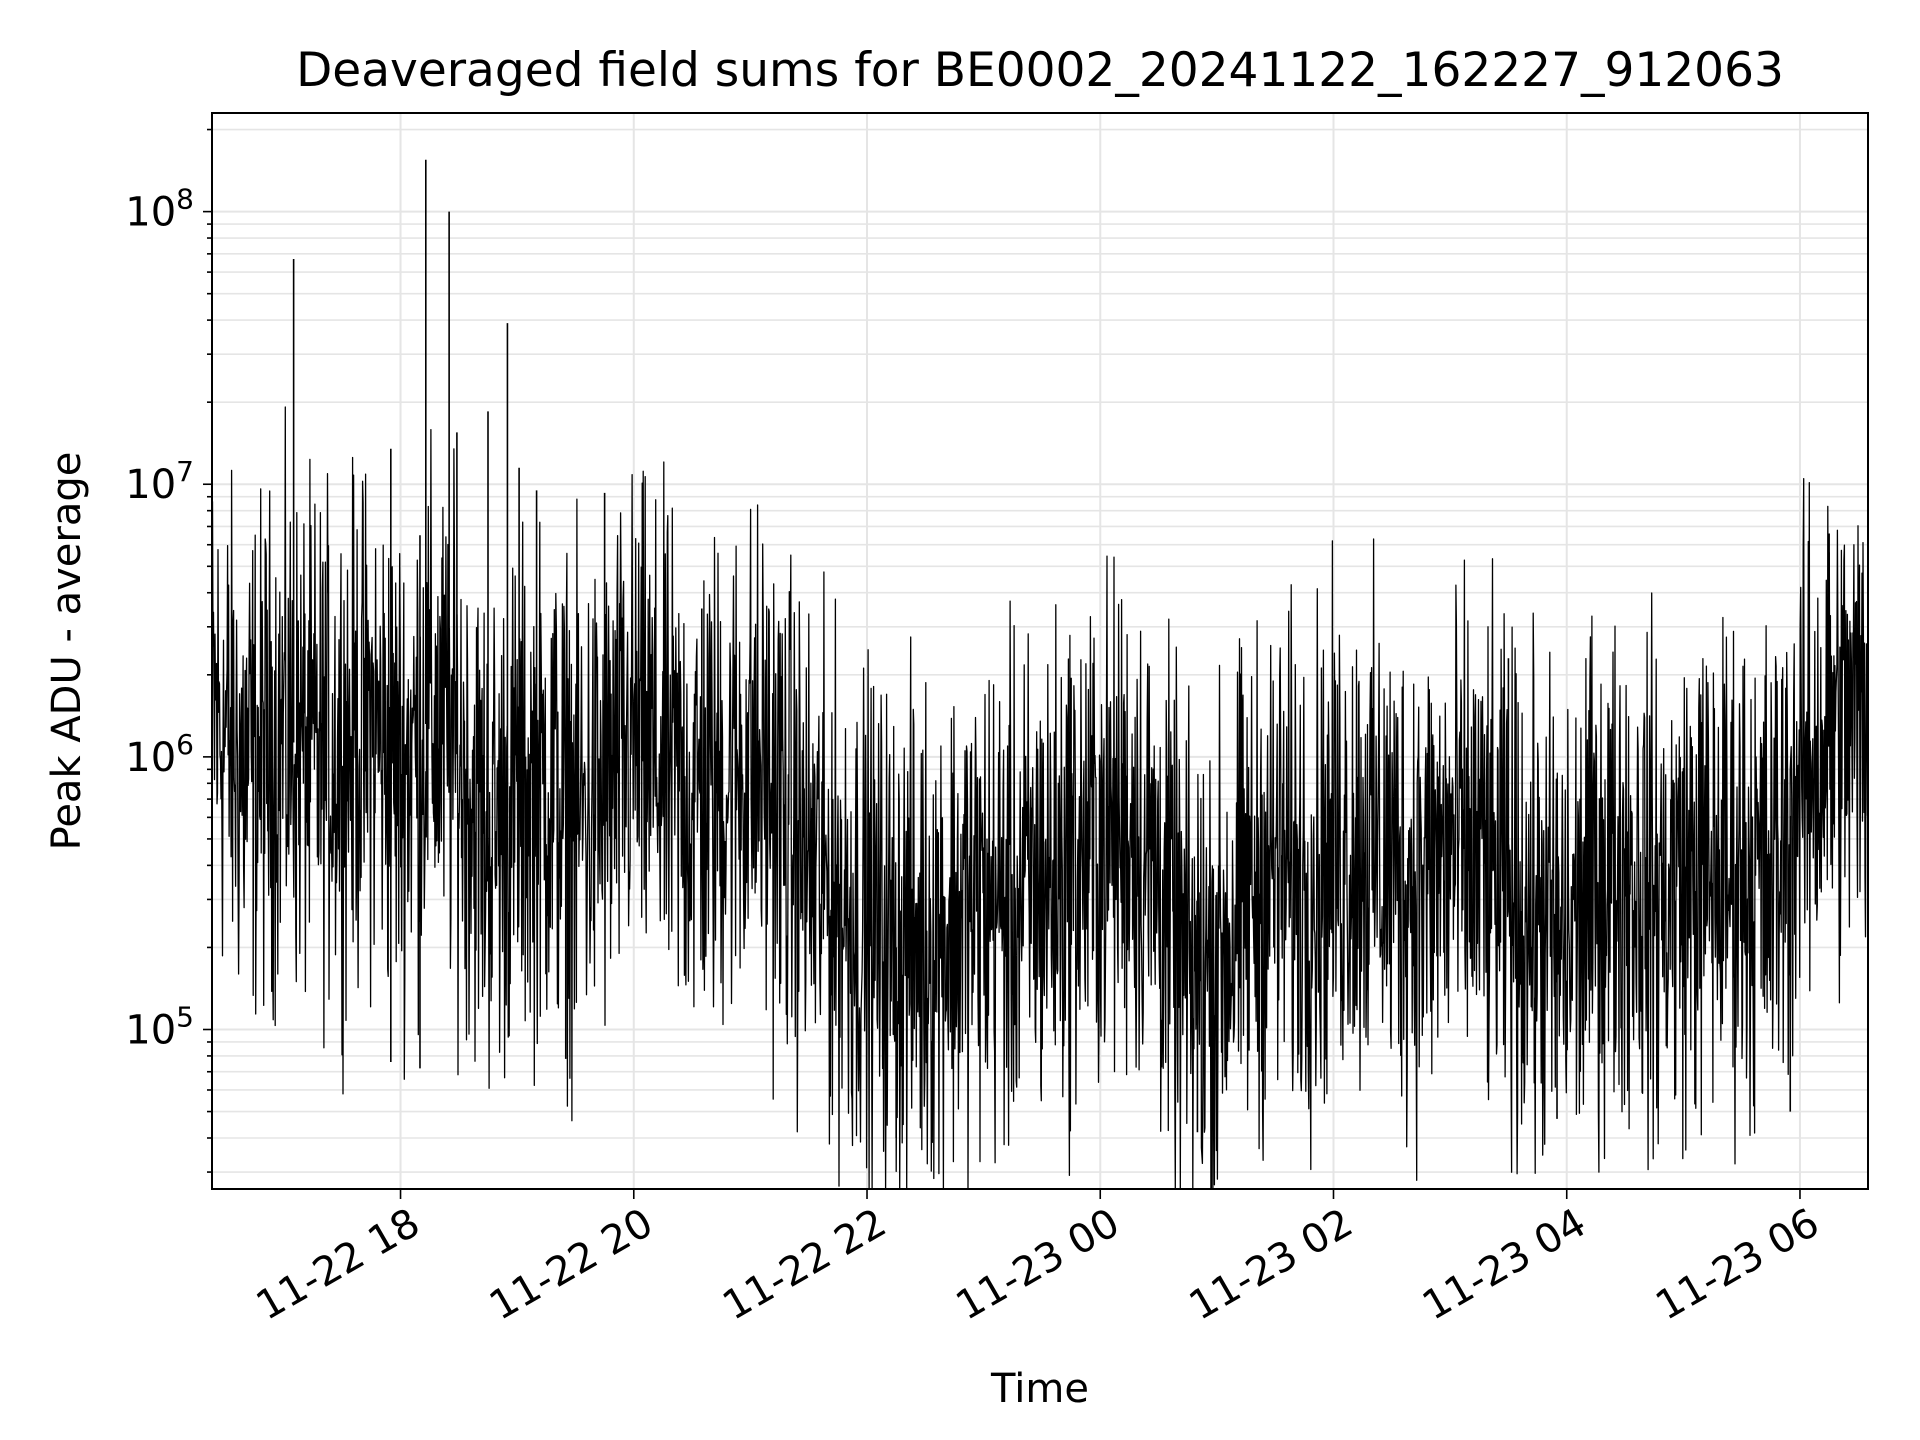 The width and height of the screenshot is (1920, 1440). Describe the element at coordinates (159, 481) in the screenshot. I see `y-tick-label: 10⁷` at that location.